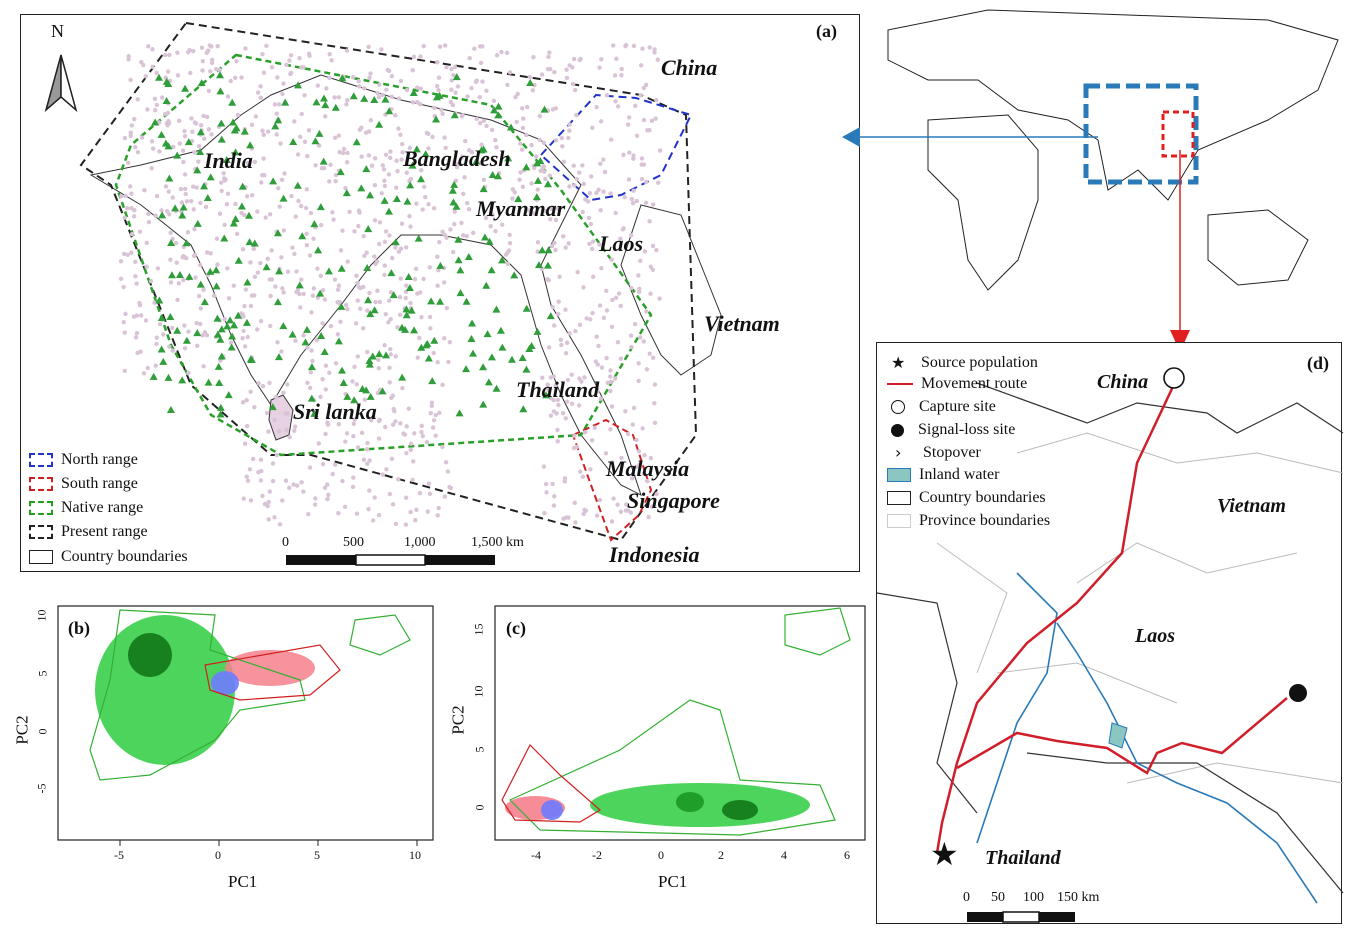  Describe the element at coordinates (900, 384) in the screenshot. I see `route-line-icon` at that location.